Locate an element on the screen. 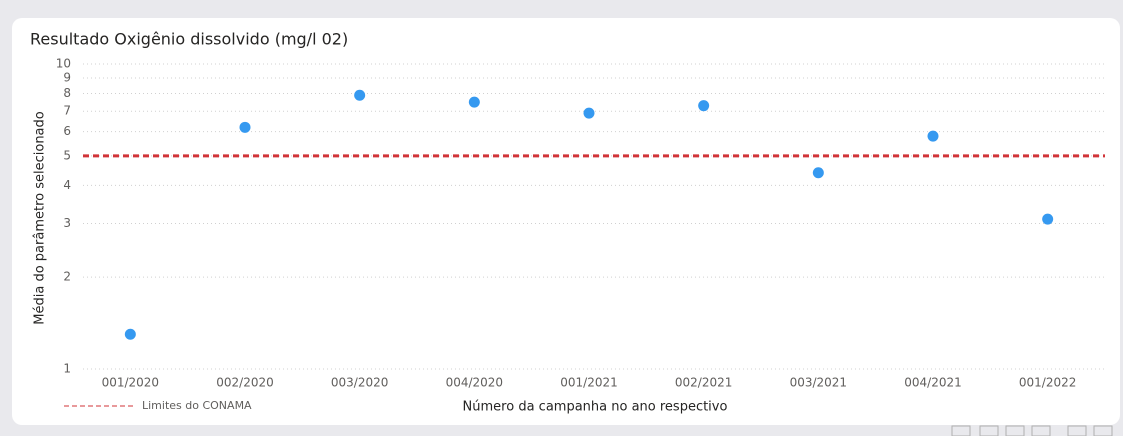  y-tick-label: 6 is located at coordinates (67, 131).